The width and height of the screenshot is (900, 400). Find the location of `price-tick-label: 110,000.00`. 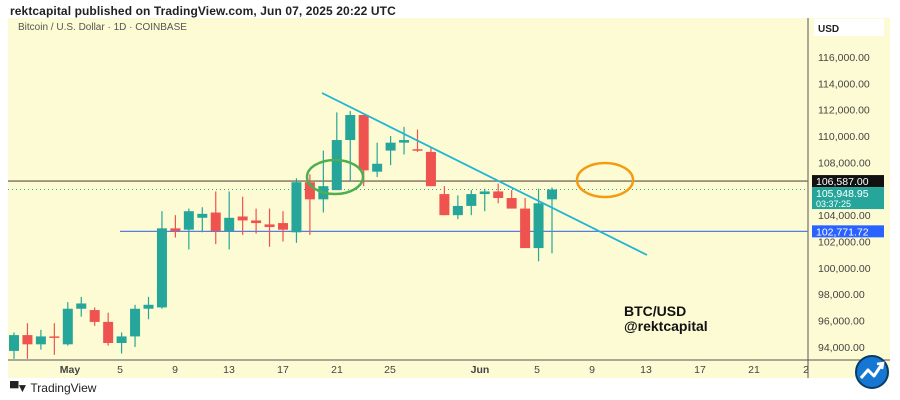

price-tick-label: 110,000.00 is located at coordinates (844, 137).